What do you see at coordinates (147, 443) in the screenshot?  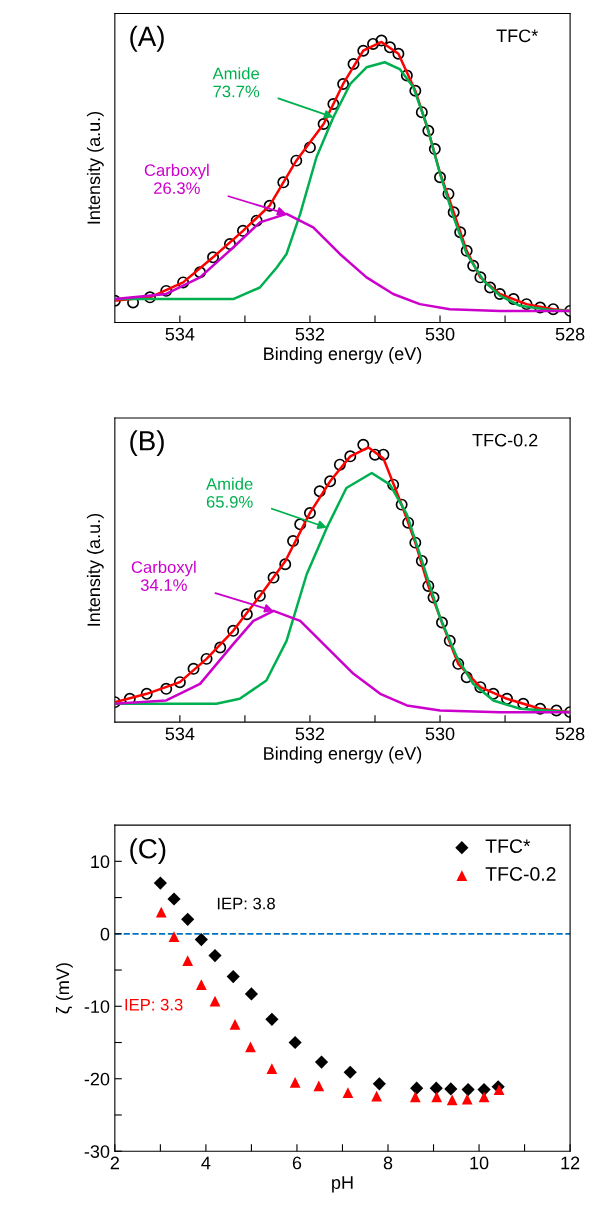 I see `chart-title: (B)` at bounding box center [147, 443].